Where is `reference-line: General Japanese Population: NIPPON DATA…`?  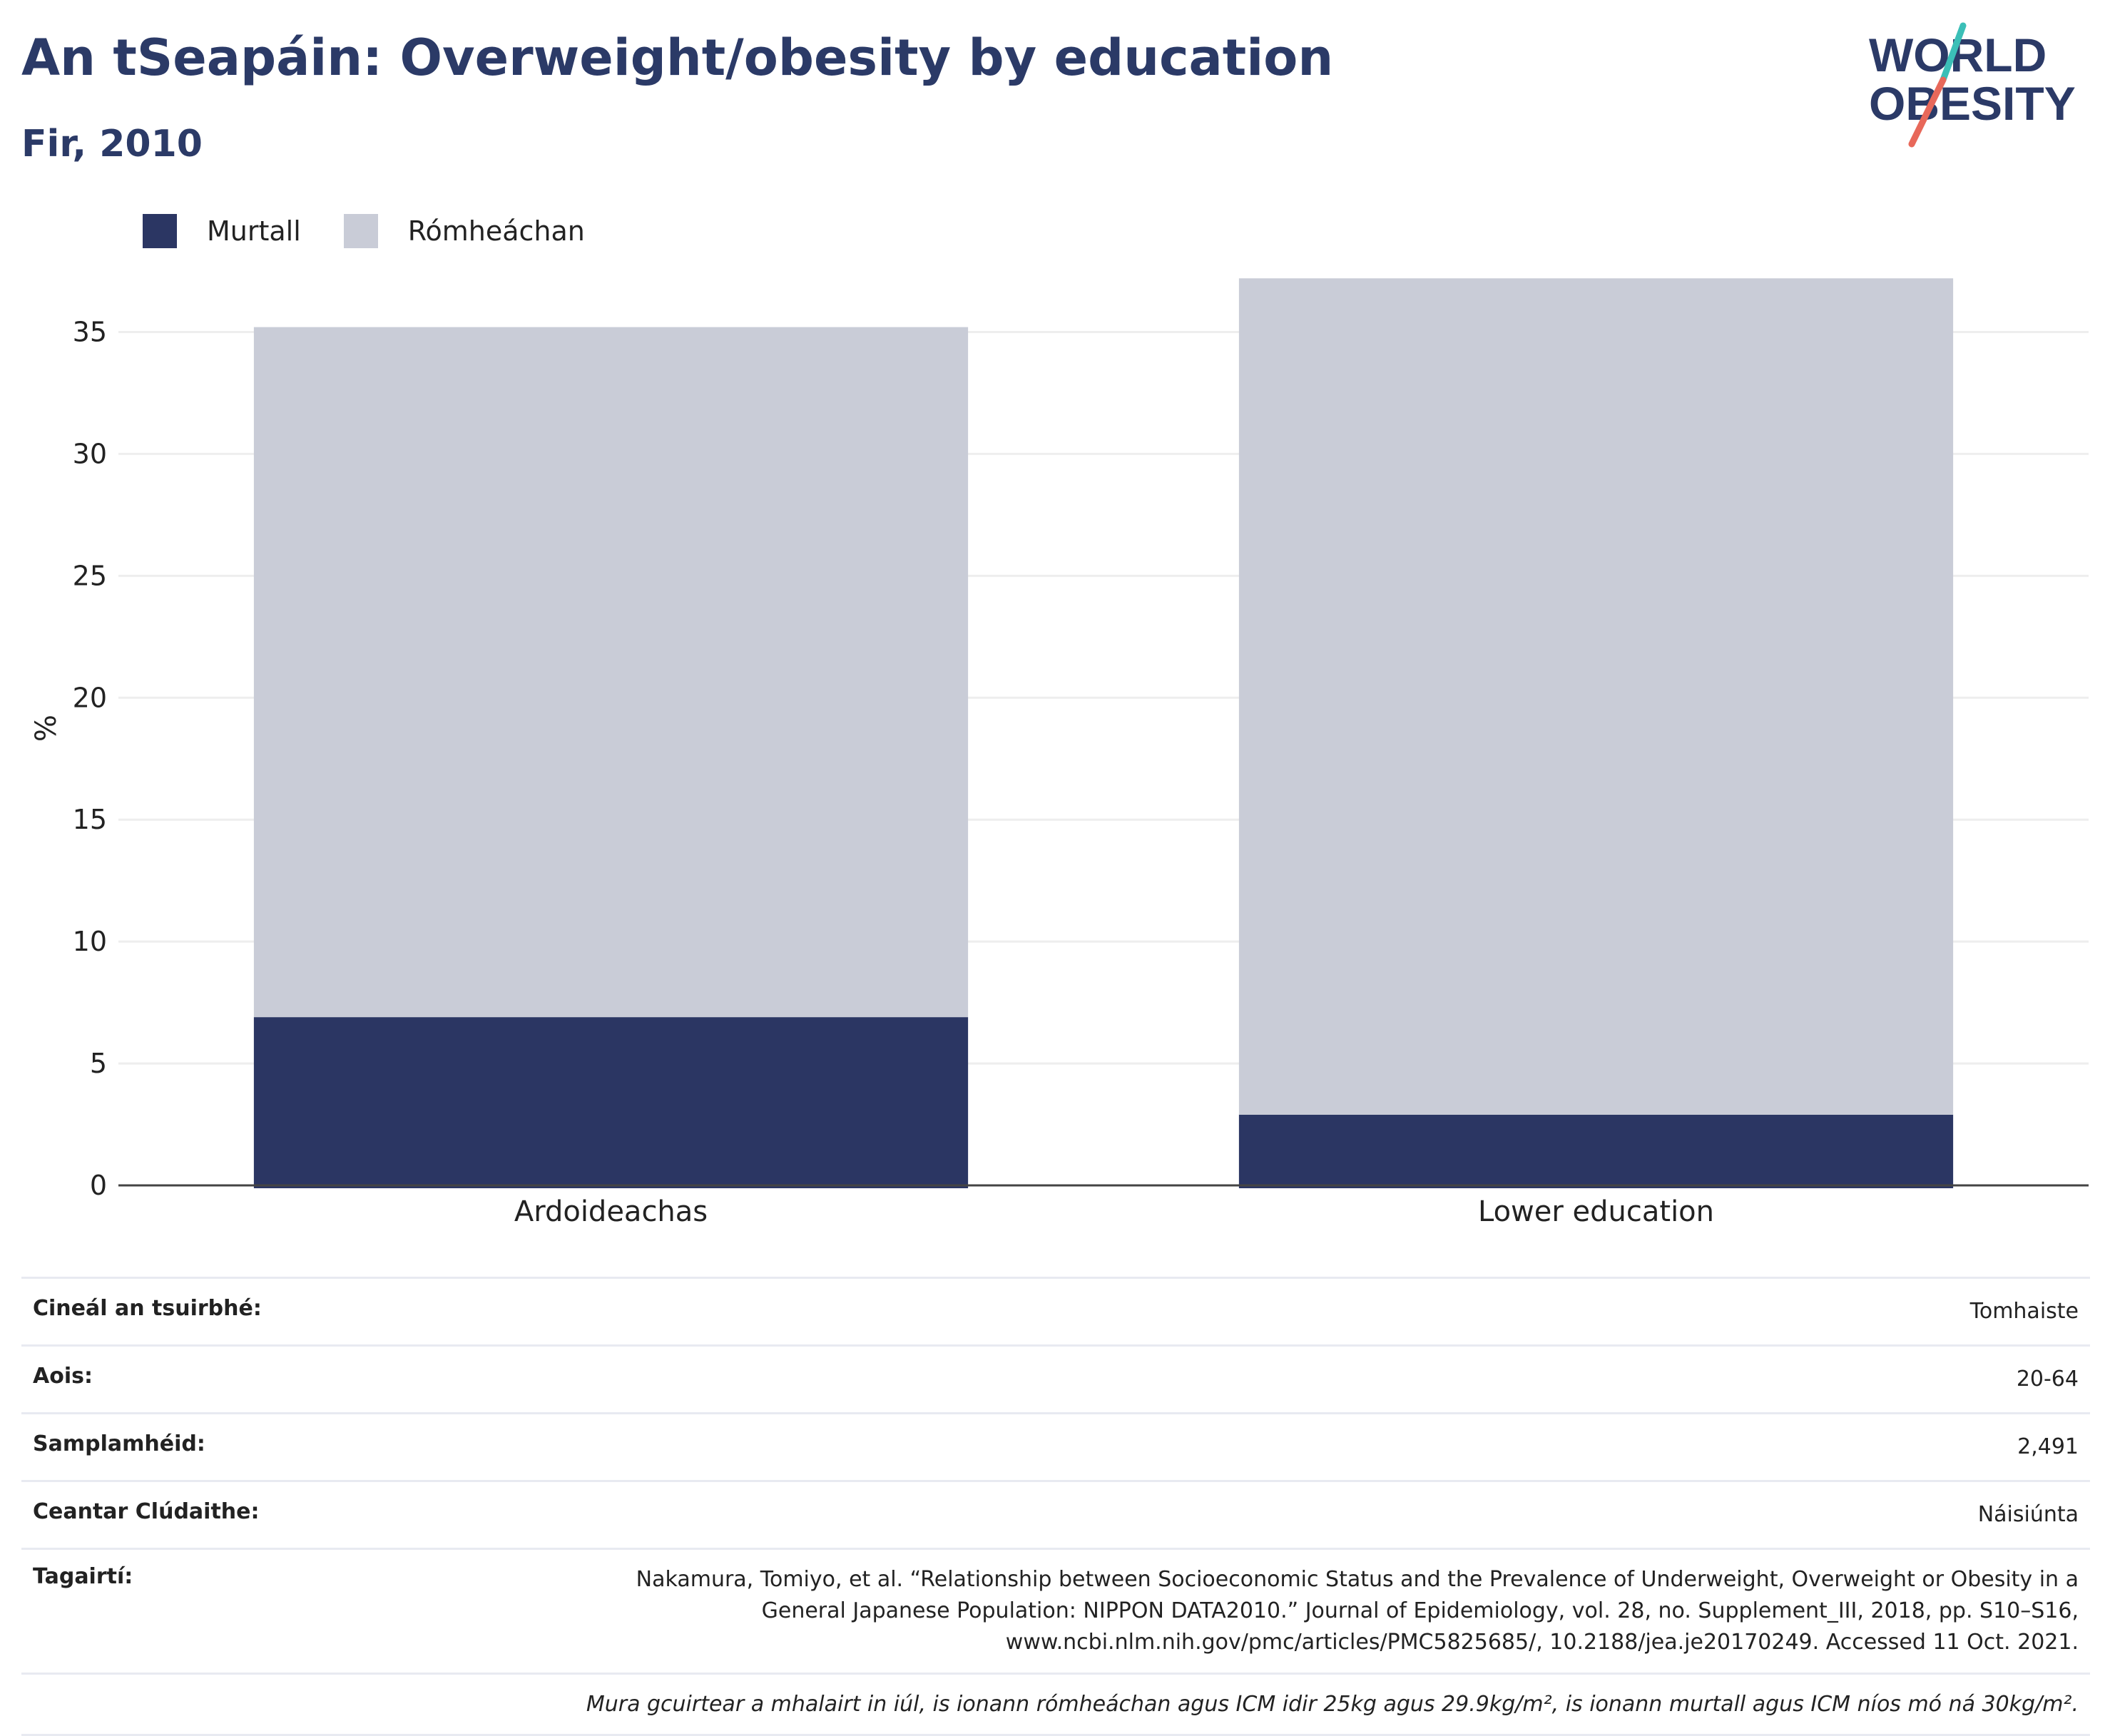 reference-line: General Japanese Population: NIPPON DATA… is located at coordinates (1420, 1610).